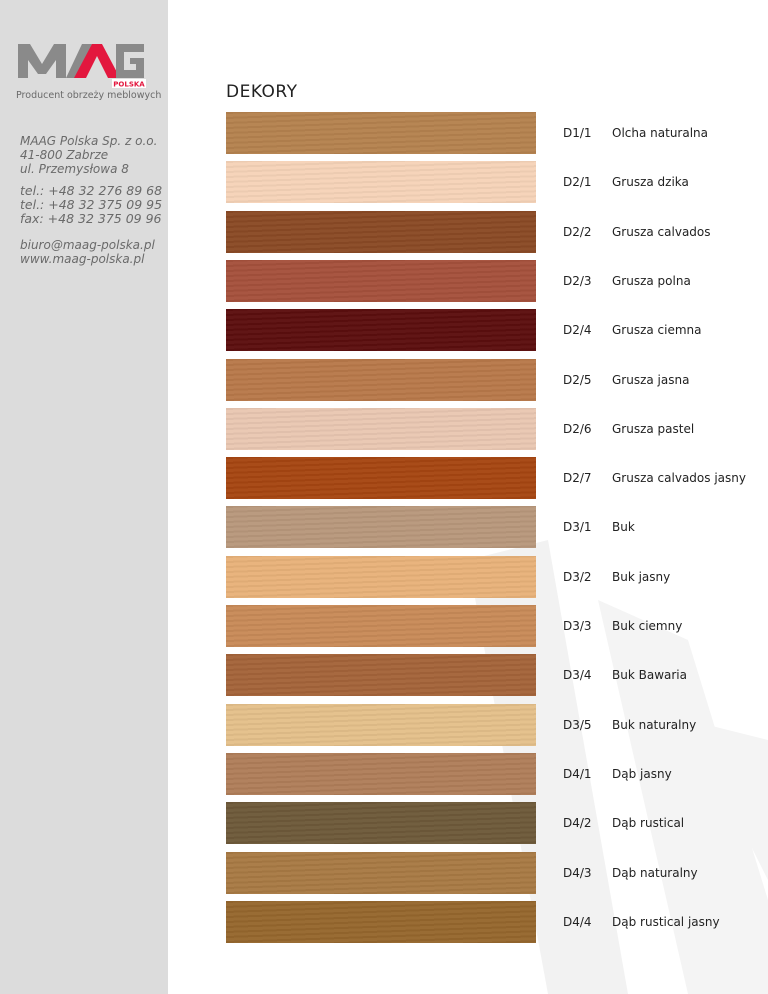  Describe the element at coordinates (64, 155) in the screenshot. I see `postal-city: 41-800 Zabrze` at that location.